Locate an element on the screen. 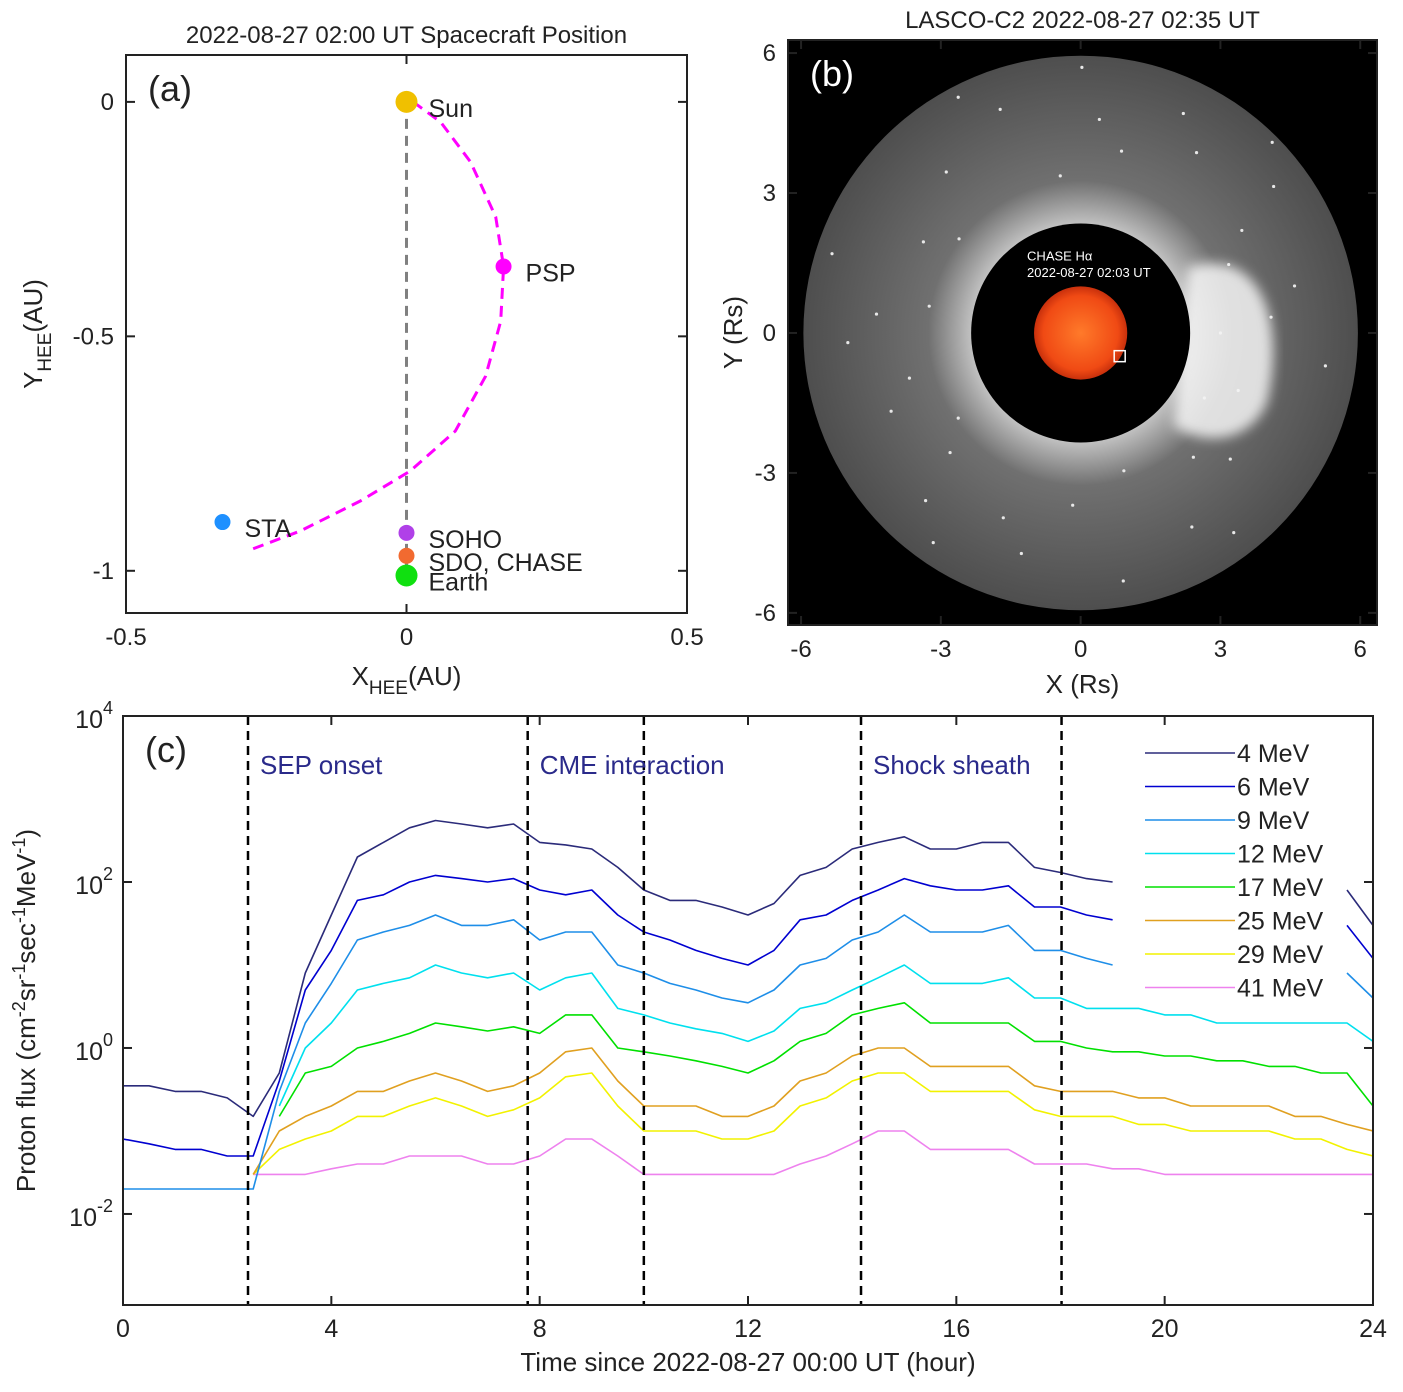 This screenshot has width=1403, height=1392. x-tick-label: 4 is located at coordinates (331, 1329).